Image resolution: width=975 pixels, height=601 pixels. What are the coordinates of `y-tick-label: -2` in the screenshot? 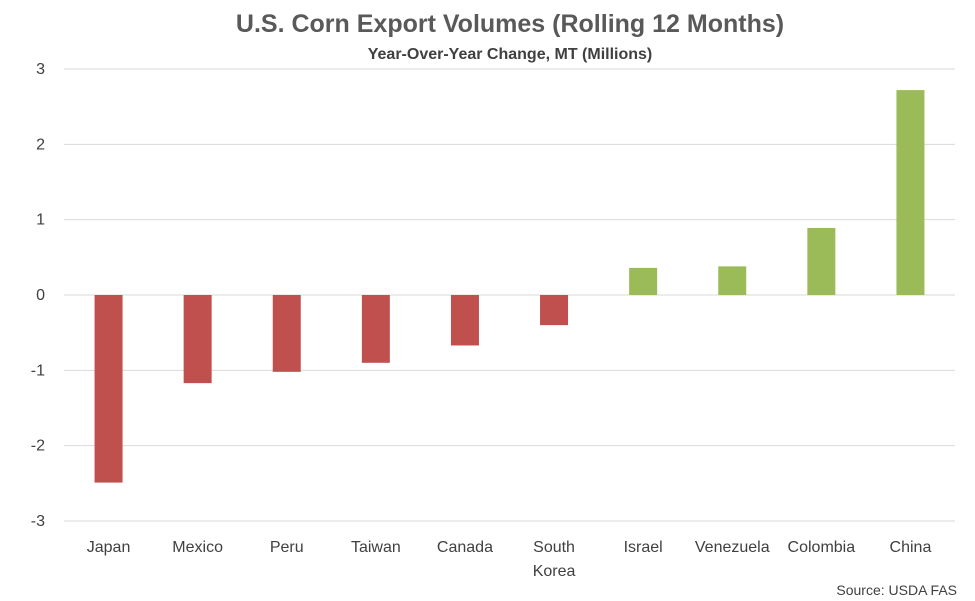 It's located at (38, 446).